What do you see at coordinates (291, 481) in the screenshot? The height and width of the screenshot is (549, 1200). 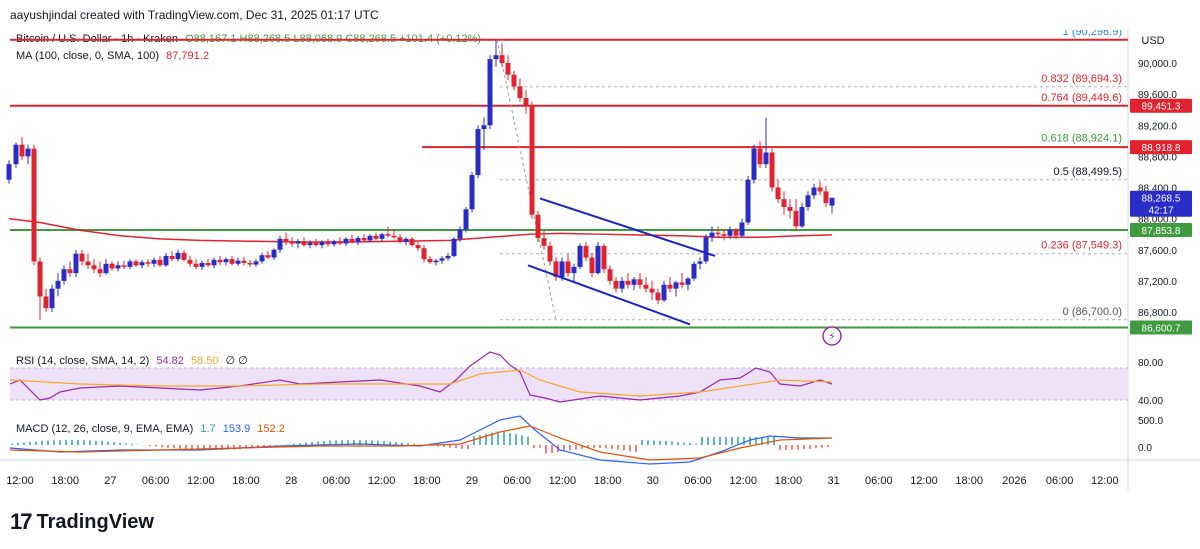 I see `time-axis-tick: 28` at bounding box center [291, 481].